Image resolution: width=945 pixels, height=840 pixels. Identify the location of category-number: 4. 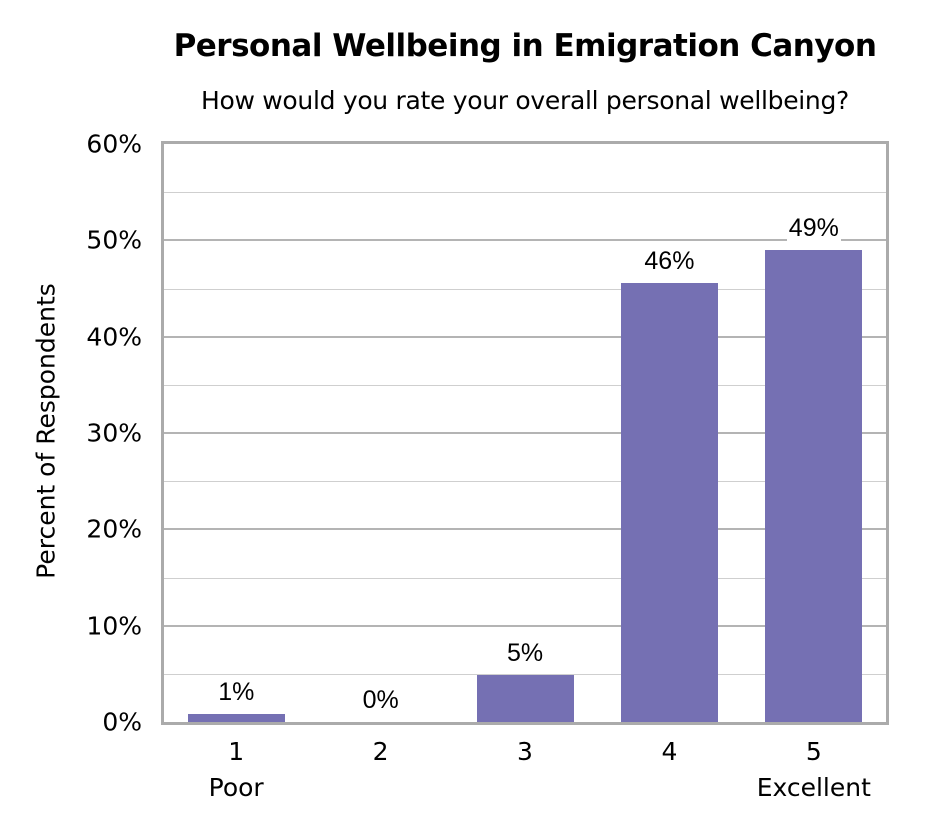
(669, 751).